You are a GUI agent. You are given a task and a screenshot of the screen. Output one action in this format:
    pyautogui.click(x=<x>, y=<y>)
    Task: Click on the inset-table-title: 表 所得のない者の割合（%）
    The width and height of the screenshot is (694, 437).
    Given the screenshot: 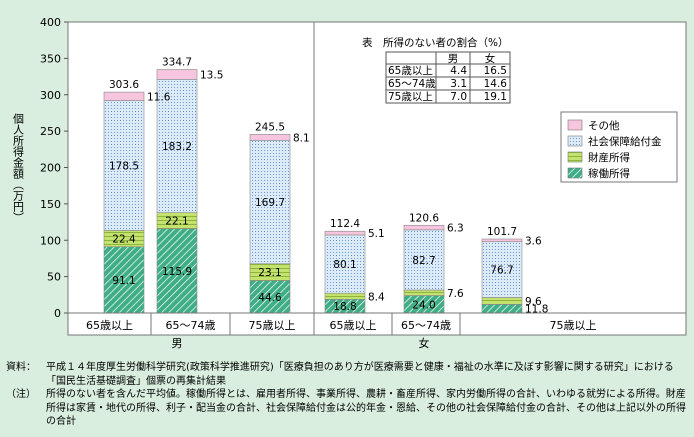 What is the action you would take?
    pyautogui.click(x=435, y=42)
    